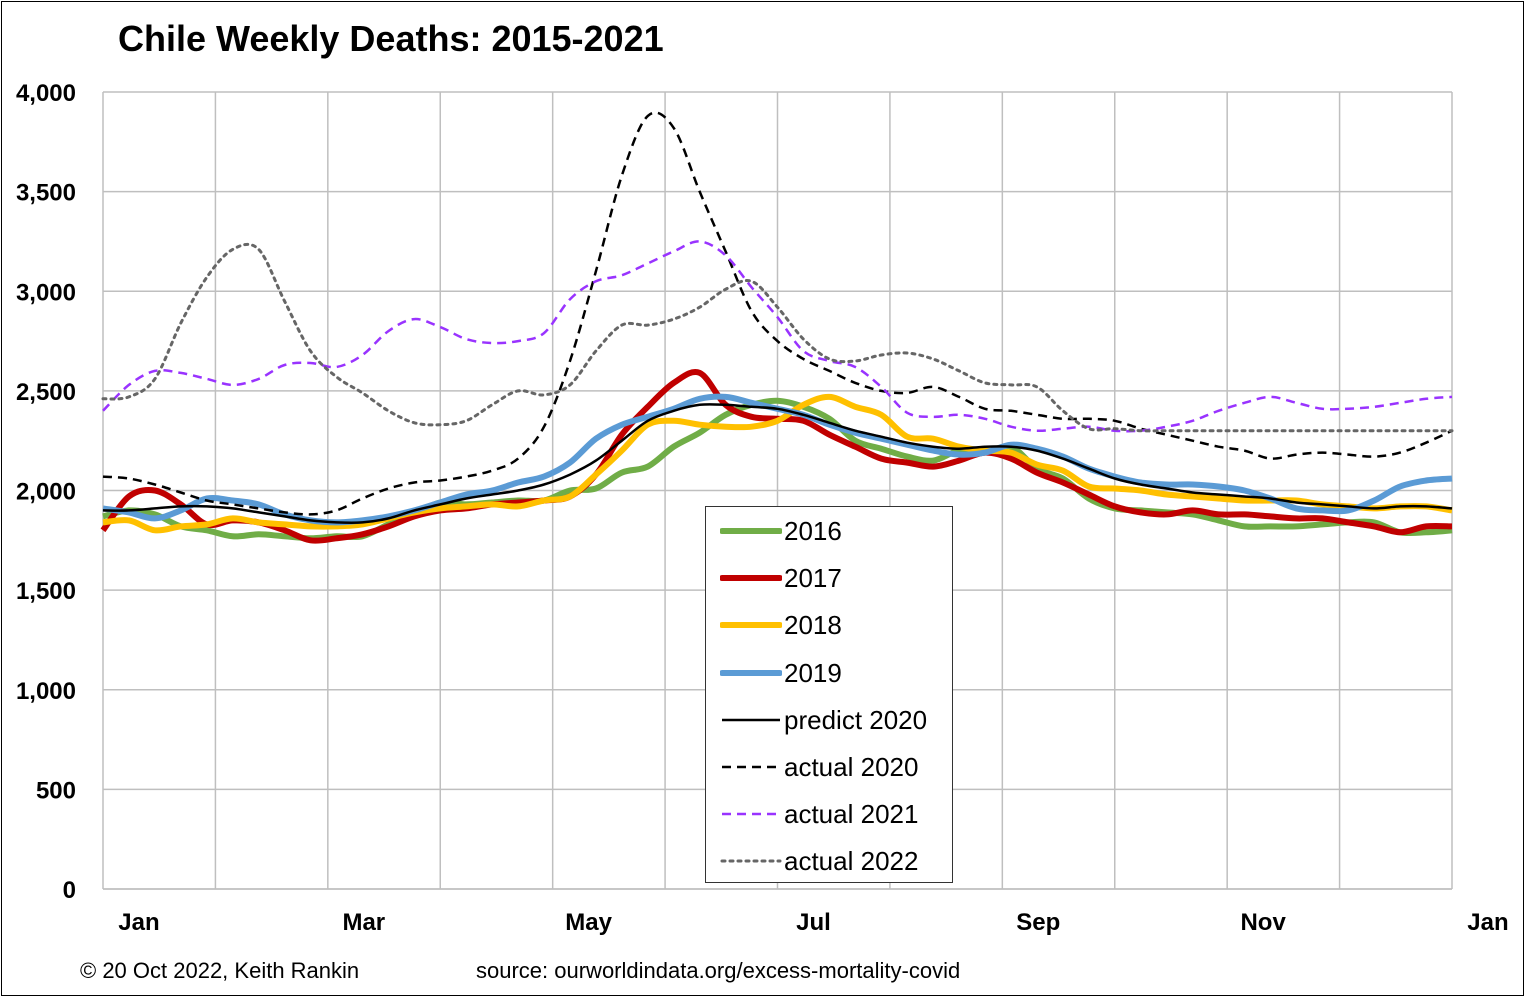  I want to click on legend-item: predict 2020, so click(829, 720).